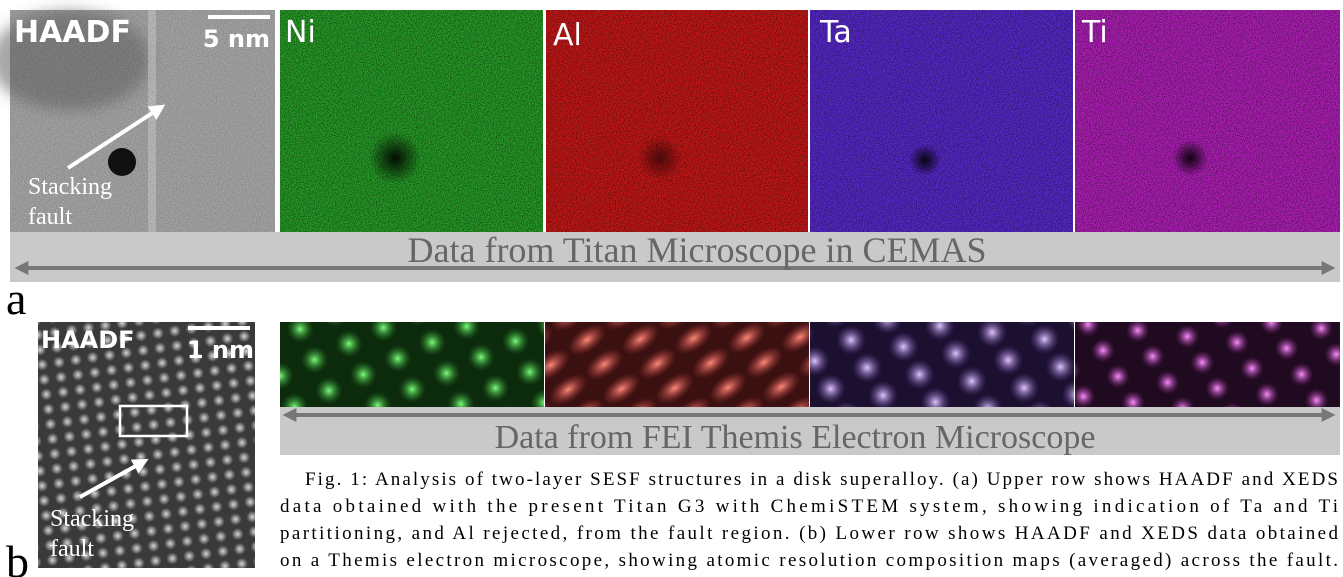 This screenshot has height=577, width=1343. What do you see at coordinates (677, 364) in the screenshot?
I see `al-map-b` at bounding box center [677, 364].